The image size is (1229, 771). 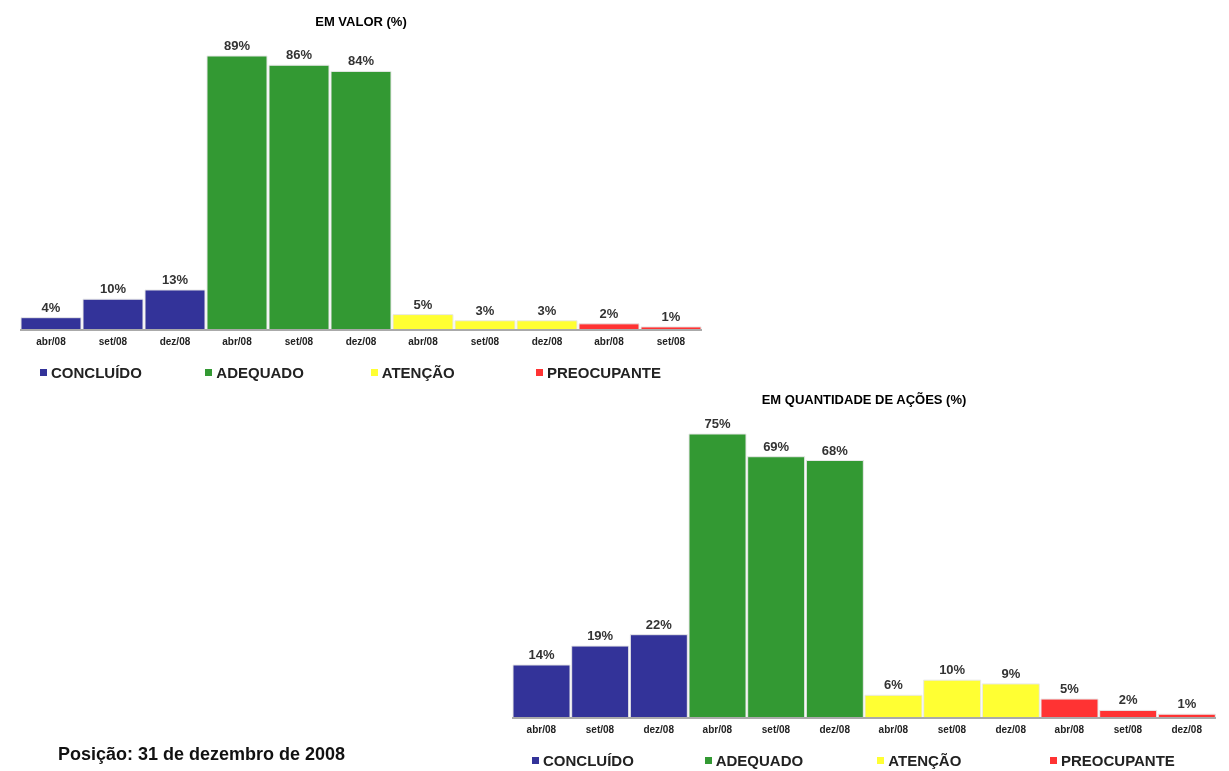 What do you see at coordinates (864, 400) in the screenshot?
I see `chart-title: EM QUANTIDADE DE AÇÕES (%)` at bounding box center [864, 400].